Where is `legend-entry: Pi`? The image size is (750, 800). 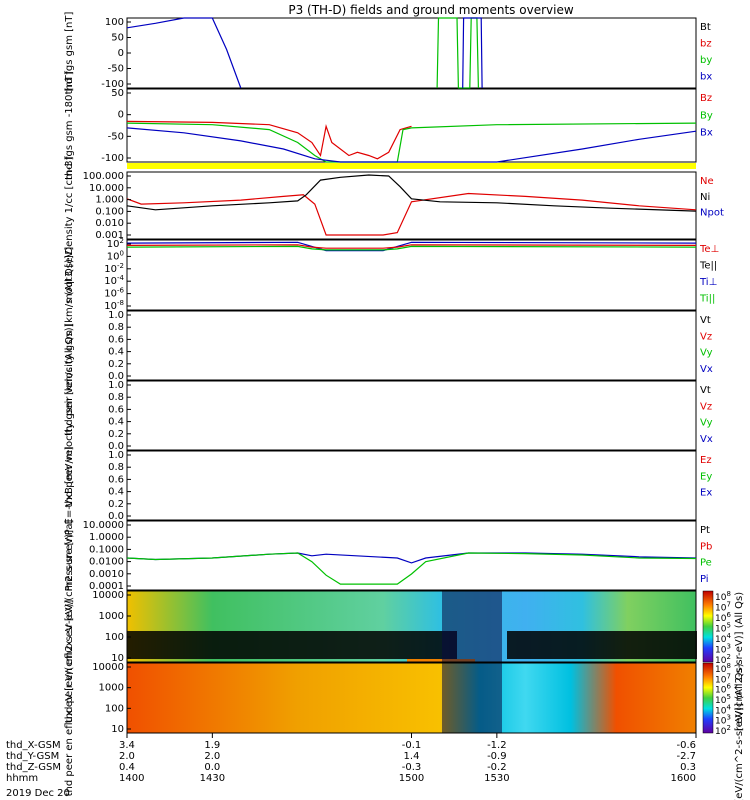
legend-entry: Pi is located at coordinates (704, 579).